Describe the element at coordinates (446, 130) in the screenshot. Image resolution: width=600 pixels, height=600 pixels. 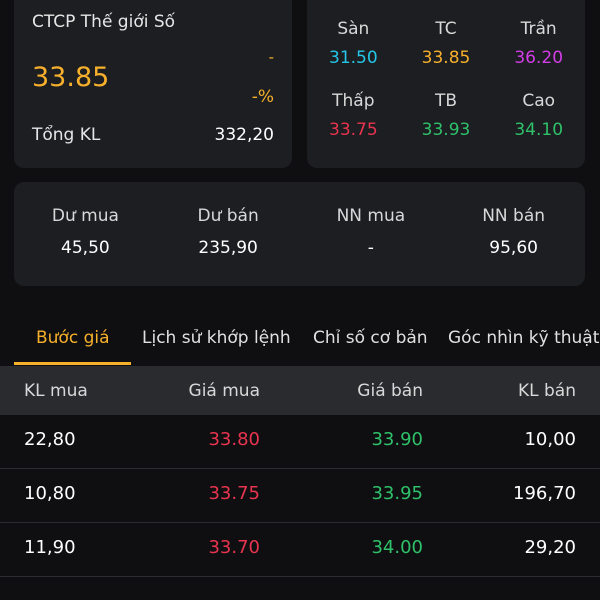
I see `average-price-value: 33.93` at that location.